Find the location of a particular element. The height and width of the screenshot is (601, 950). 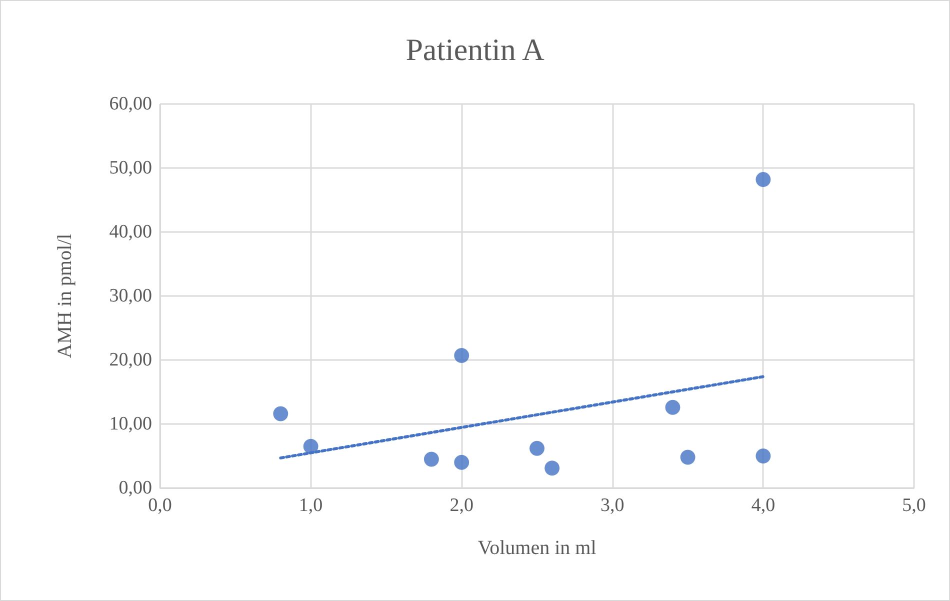

x-tick-label: 5,0 is located at coordinates (914, 505).